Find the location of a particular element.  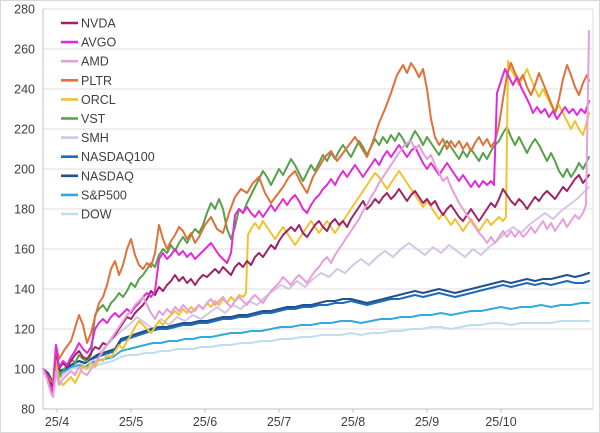

legend-label-ORCL: ORCL is located at coordinates (98, 100).